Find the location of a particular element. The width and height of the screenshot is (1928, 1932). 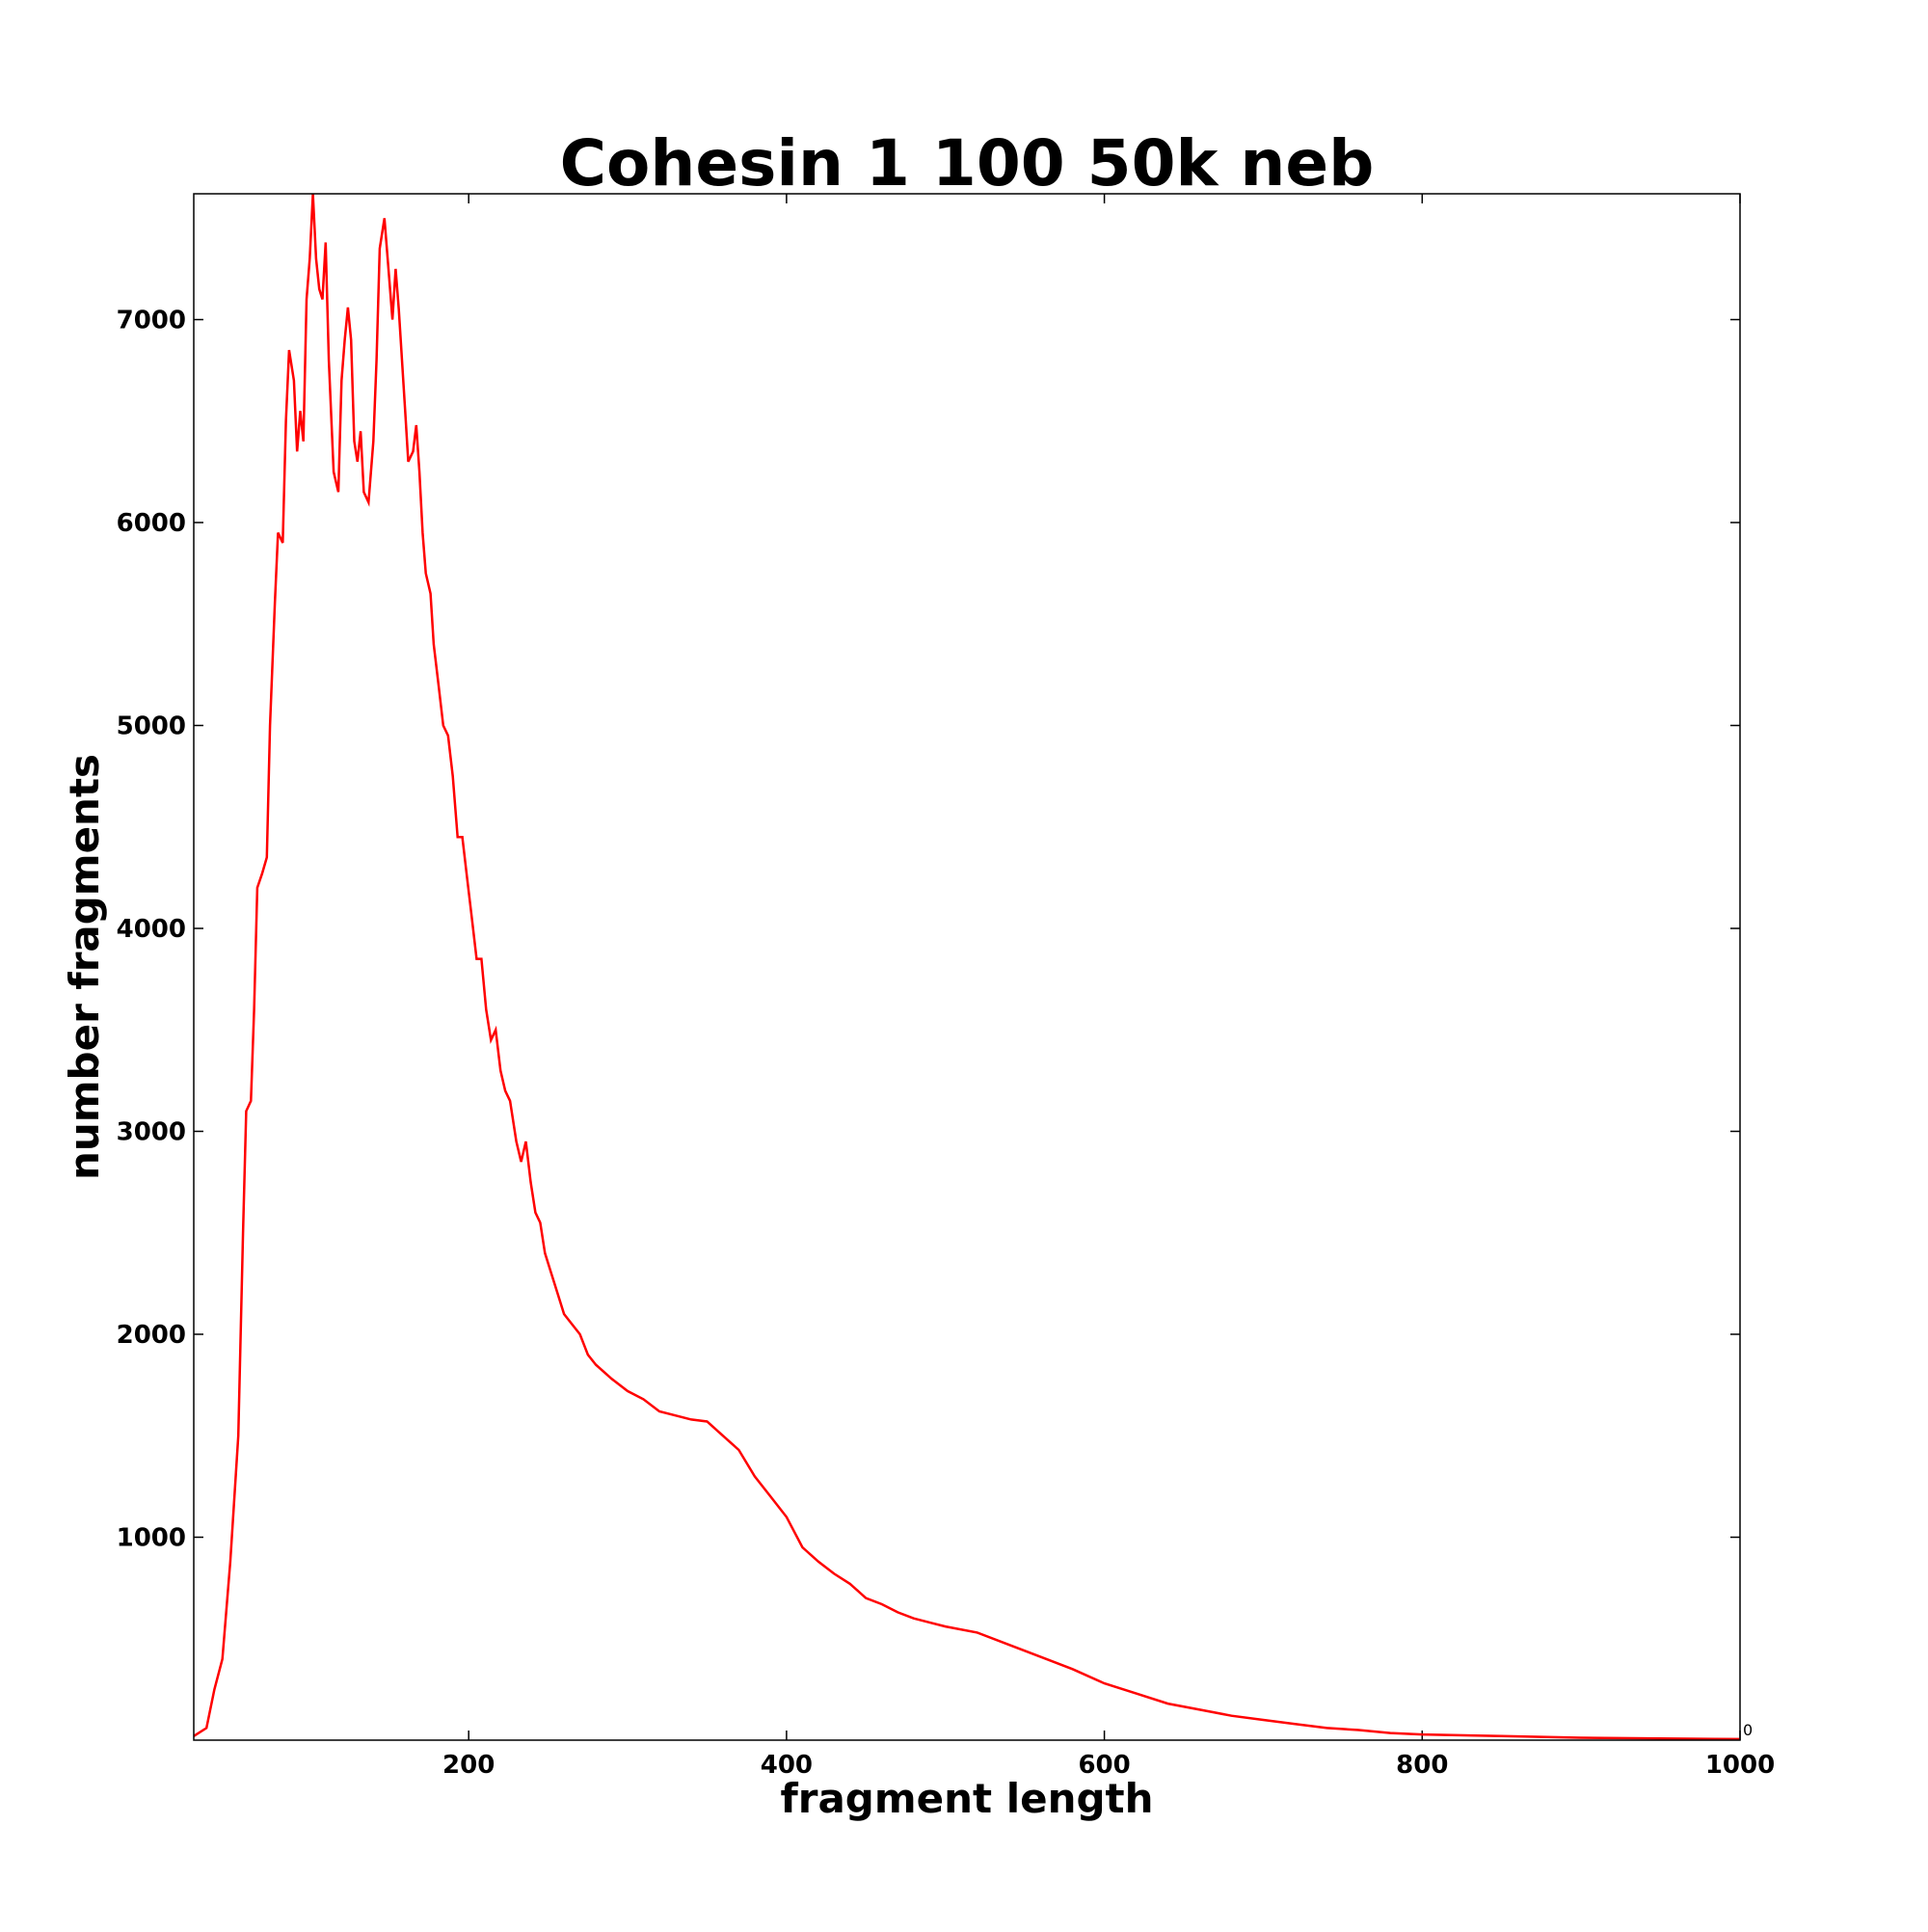

x-tick-label: 1000 is located at coordinates (1740, 1766).